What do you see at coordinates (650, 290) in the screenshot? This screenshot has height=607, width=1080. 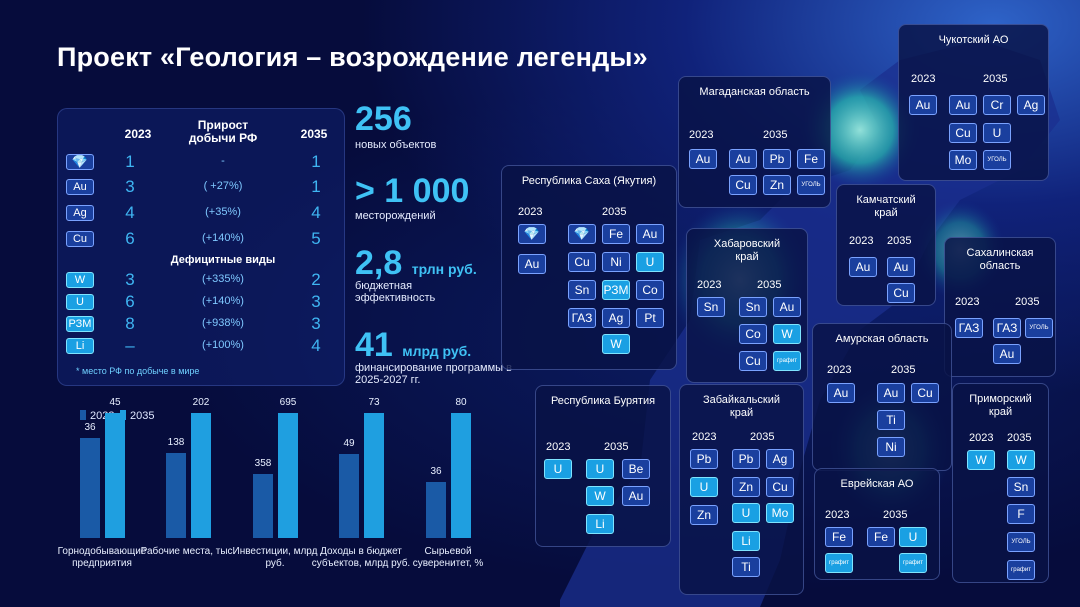 I see `element-chip: Co` at bounding box center [650, 290].